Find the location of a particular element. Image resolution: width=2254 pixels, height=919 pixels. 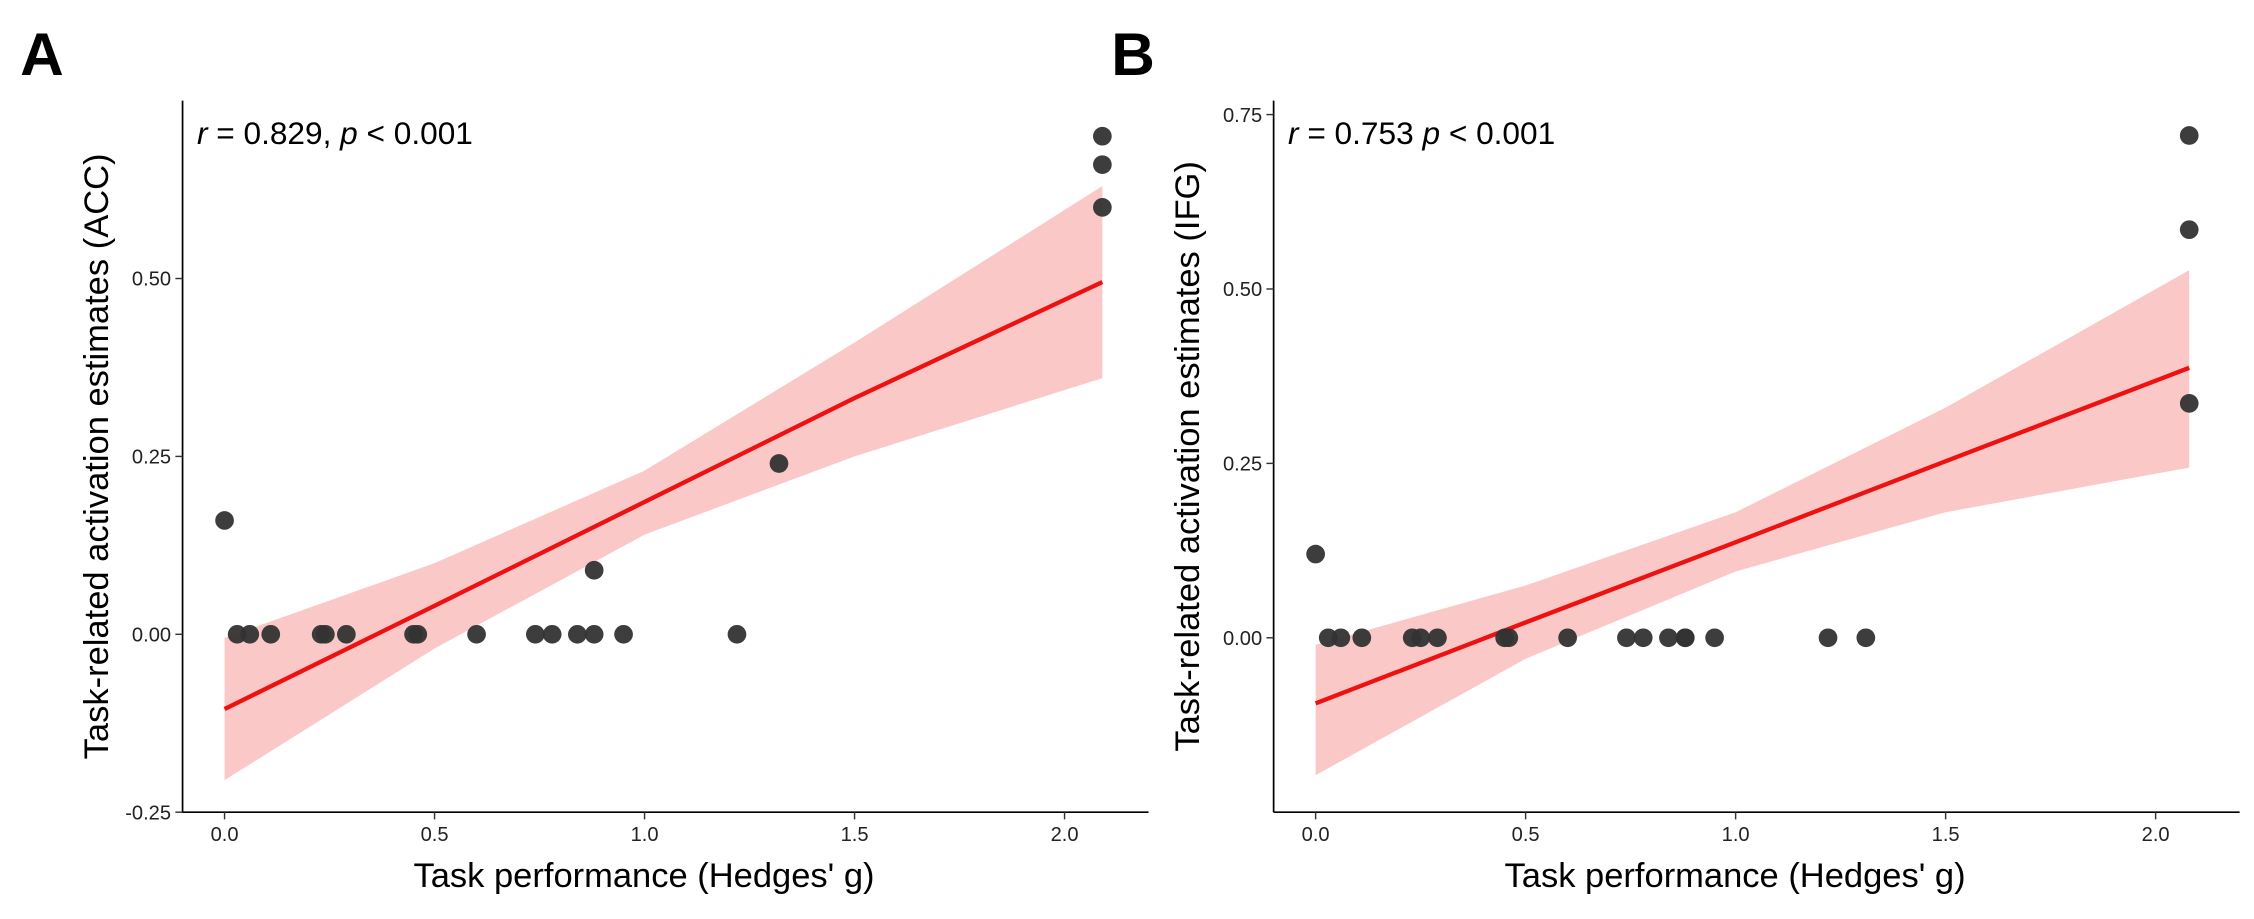

y-axis-title: Task-related activation estimates (ACC) is located at coordinates (97, 456).